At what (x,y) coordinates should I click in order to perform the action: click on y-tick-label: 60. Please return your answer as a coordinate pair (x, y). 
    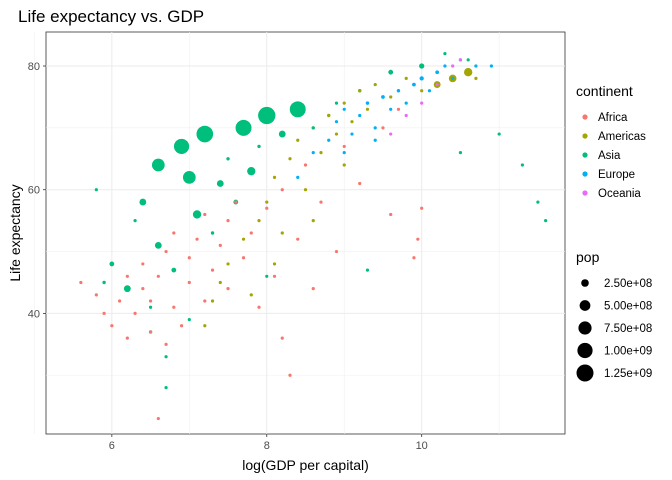
    Looking at the image, I should click on (34, 191).